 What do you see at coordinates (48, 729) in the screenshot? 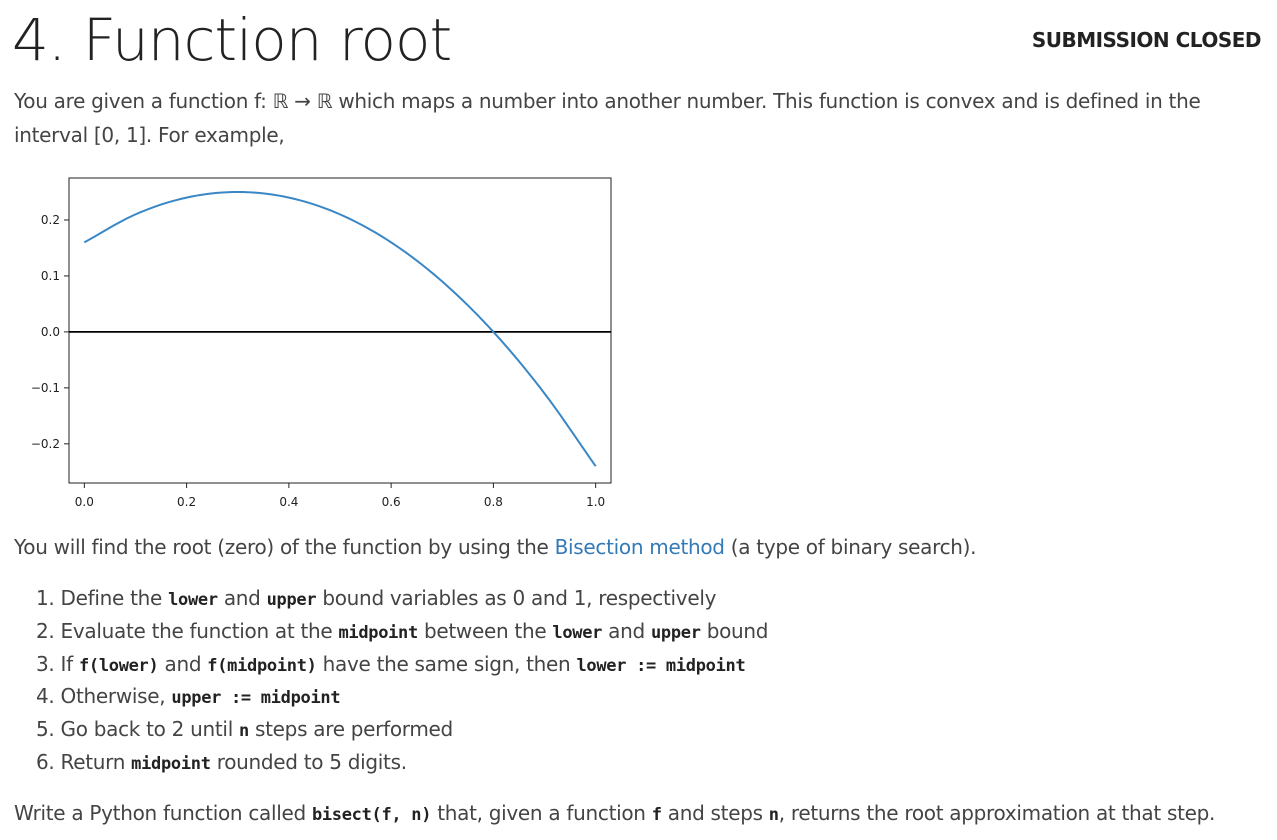
I see `step-number: 5.` at bounding box center [48, 729].